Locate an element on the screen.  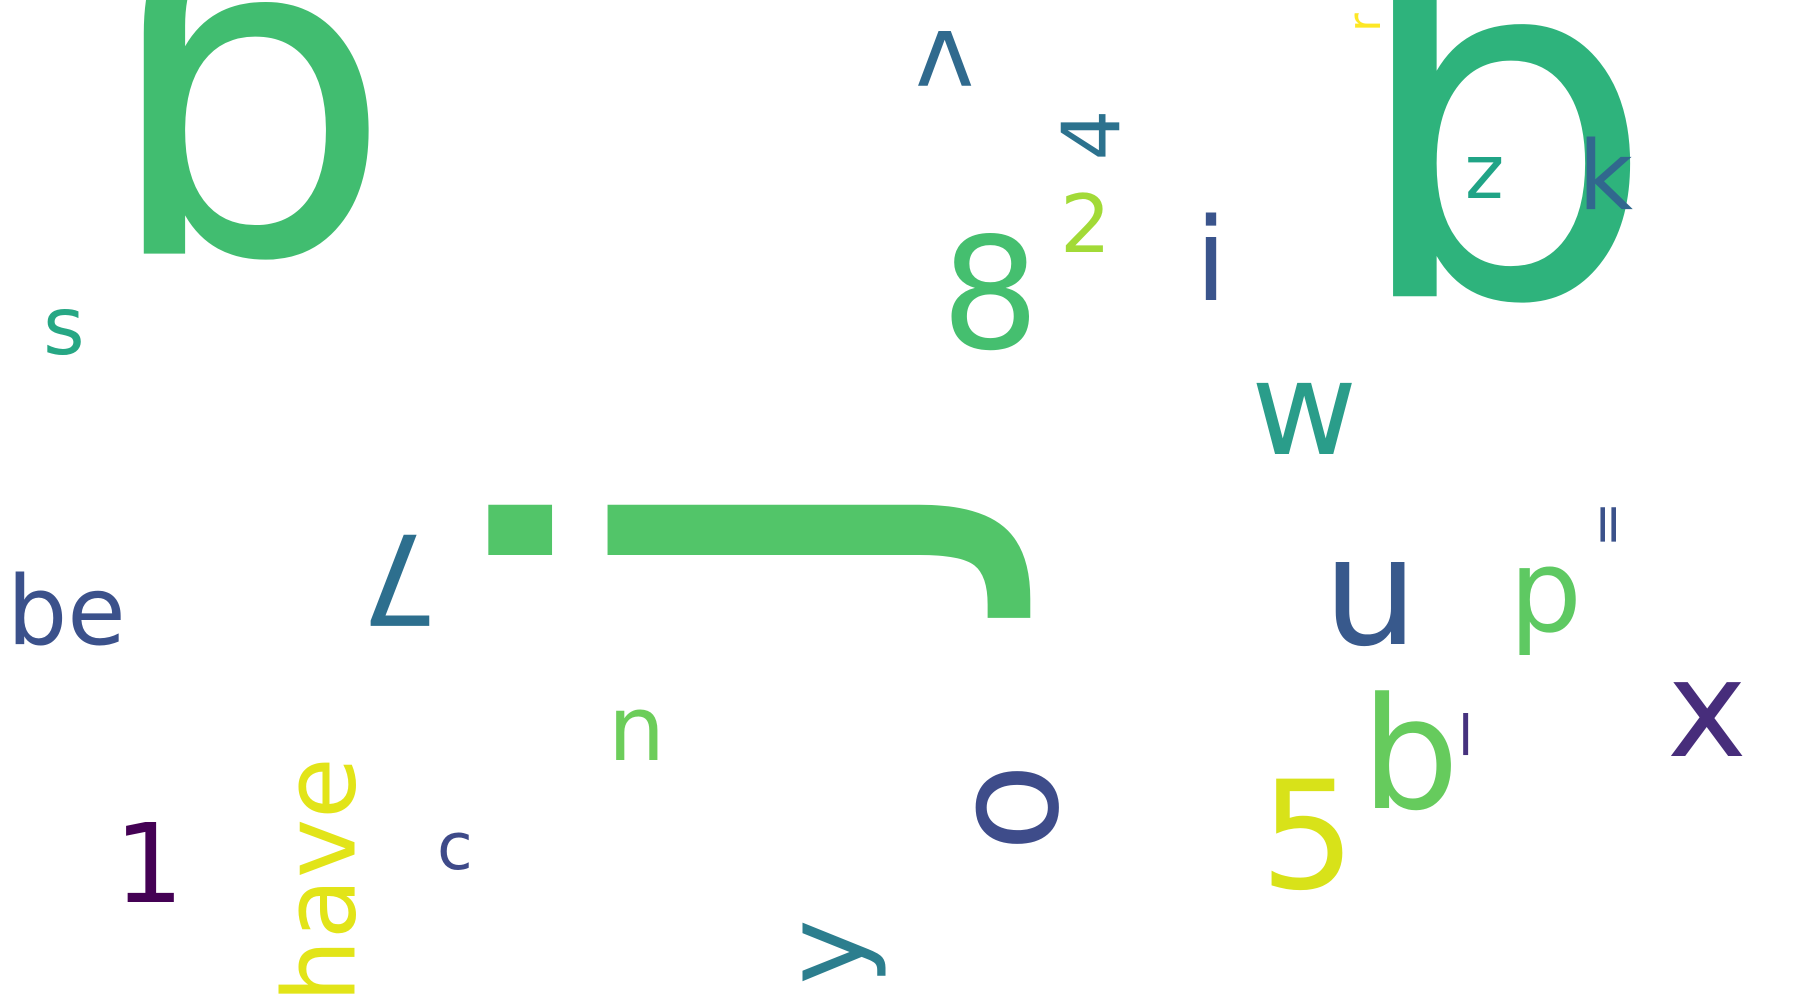
word-equals: = is located at coordinates (1606, 524).